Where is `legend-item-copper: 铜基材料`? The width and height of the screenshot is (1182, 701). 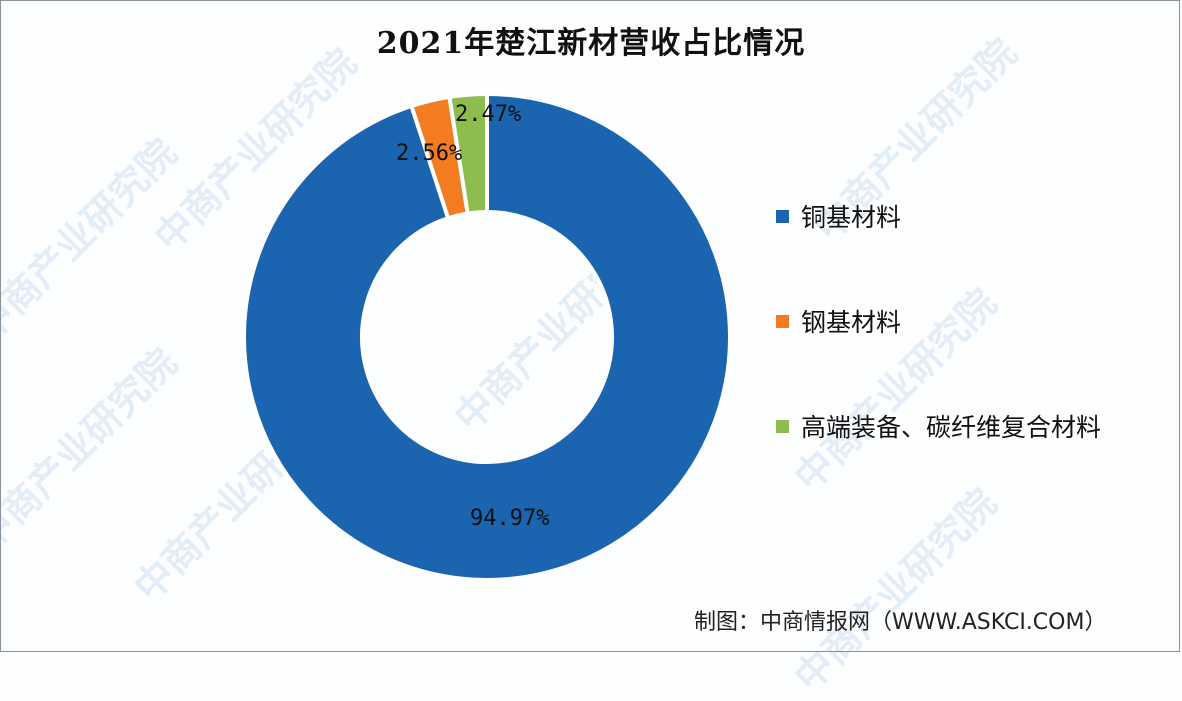
legend-item-copper: 铜基材料 is located at coordinates (938, 216).